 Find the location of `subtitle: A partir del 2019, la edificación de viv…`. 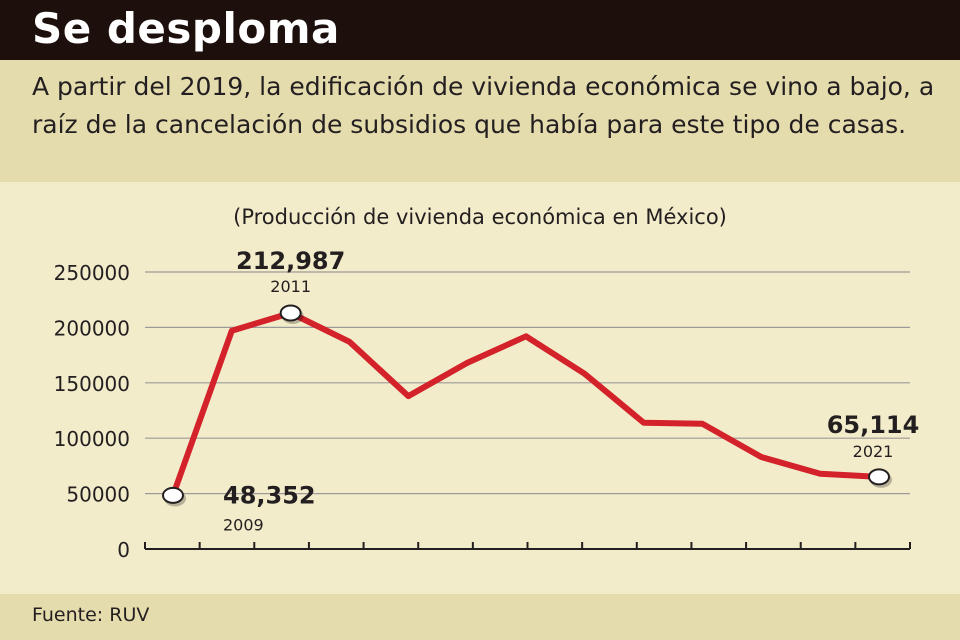

subtitle: A partir del 2019, la edificación de viv… is located at coordinates (483, 105).